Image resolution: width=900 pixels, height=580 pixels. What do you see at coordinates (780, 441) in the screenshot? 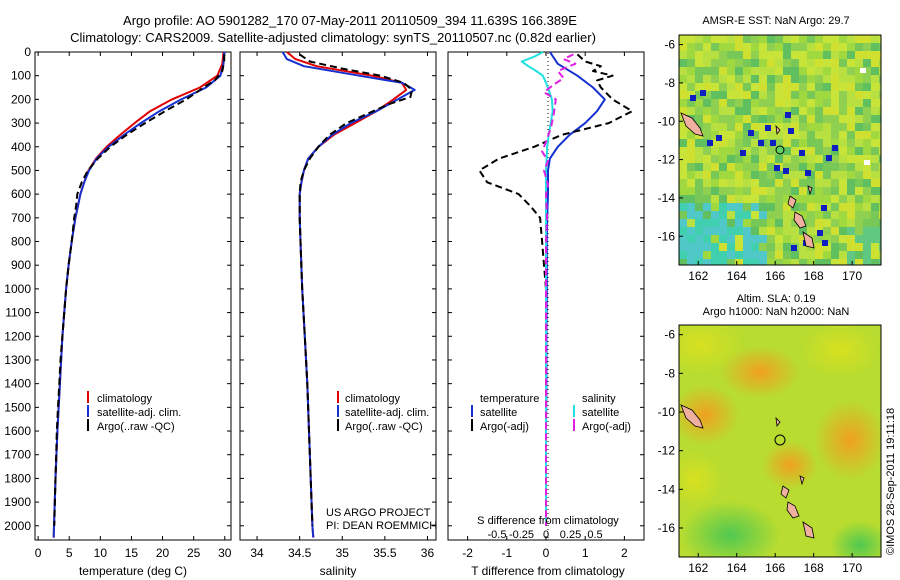
I see `sla-map-frame` at bounding box center [780, 441].